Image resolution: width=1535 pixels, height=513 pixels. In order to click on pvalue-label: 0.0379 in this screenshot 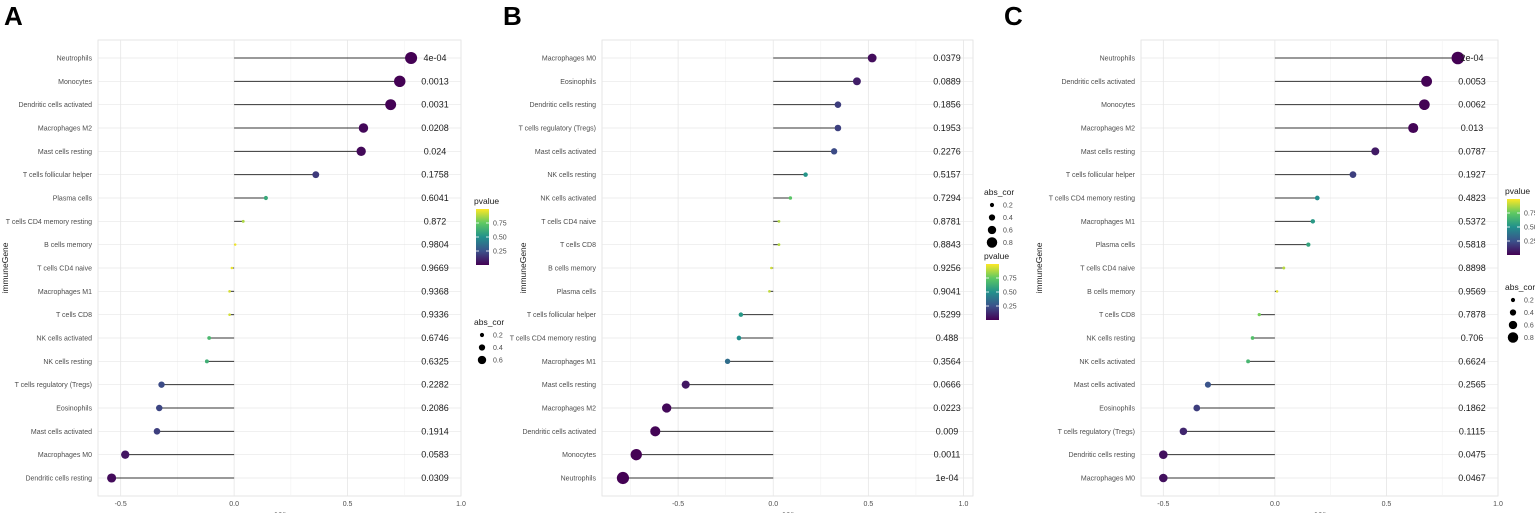, I will do `click(947, 58)`.